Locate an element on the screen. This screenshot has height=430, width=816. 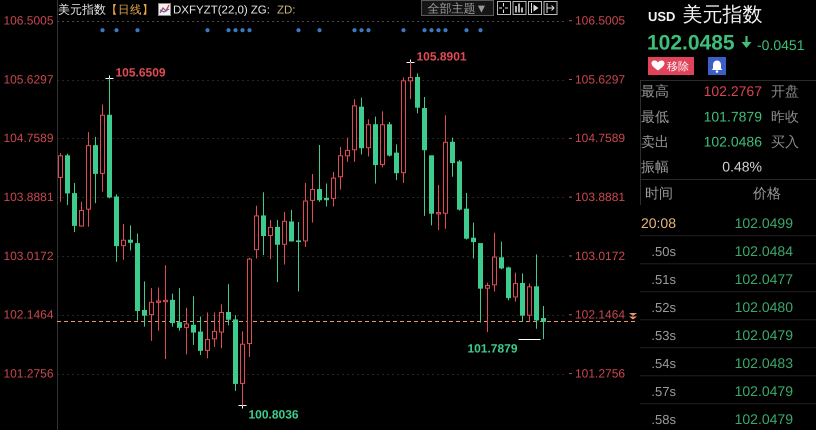
text: 102.0499 is located at coordinates (764, 223).